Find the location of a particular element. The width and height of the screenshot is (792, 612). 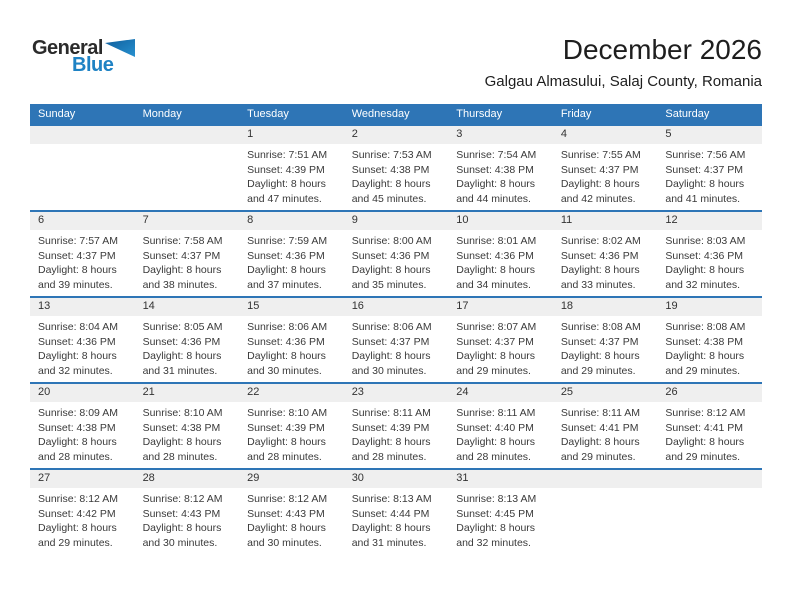

sunset-text: Sunset: 4:40 PM is located at coordinates (495, 427).